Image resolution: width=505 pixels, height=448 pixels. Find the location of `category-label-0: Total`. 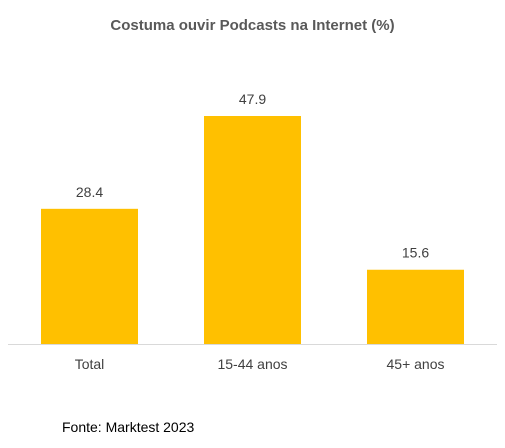

category-label-0: Total is located at coordinates (90, 364).